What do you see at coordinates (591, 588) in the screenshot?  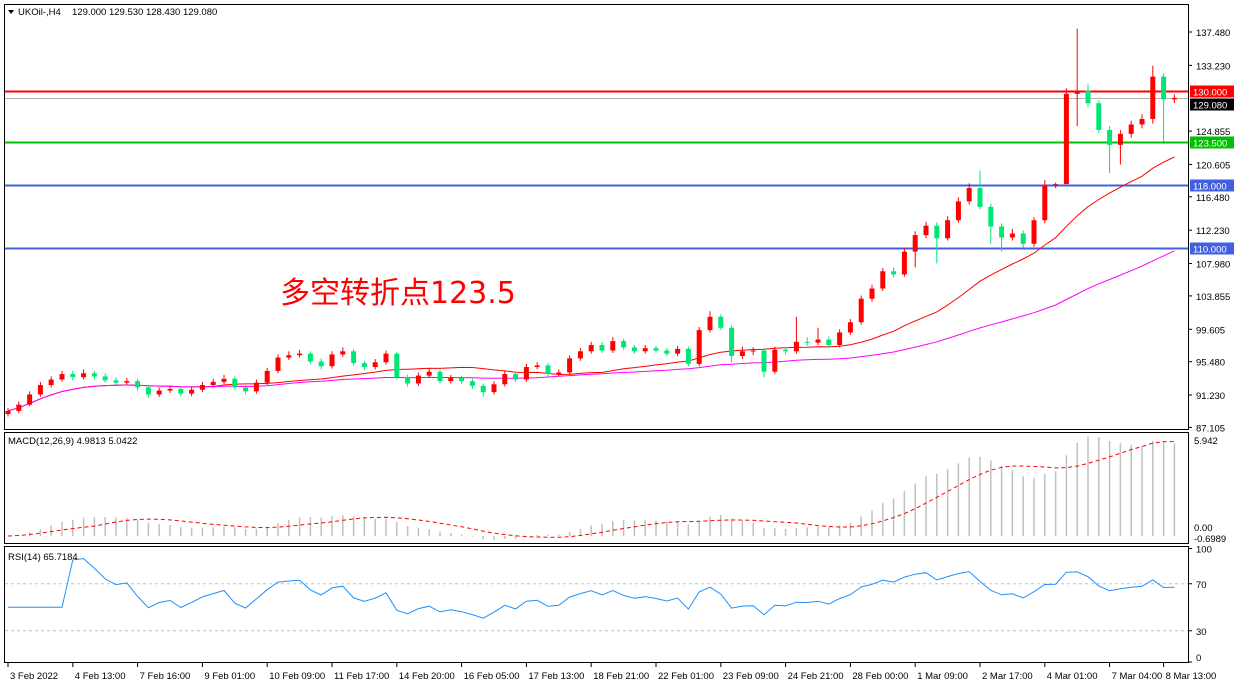 I see `rsi-line` at bounding box center [591, 588].